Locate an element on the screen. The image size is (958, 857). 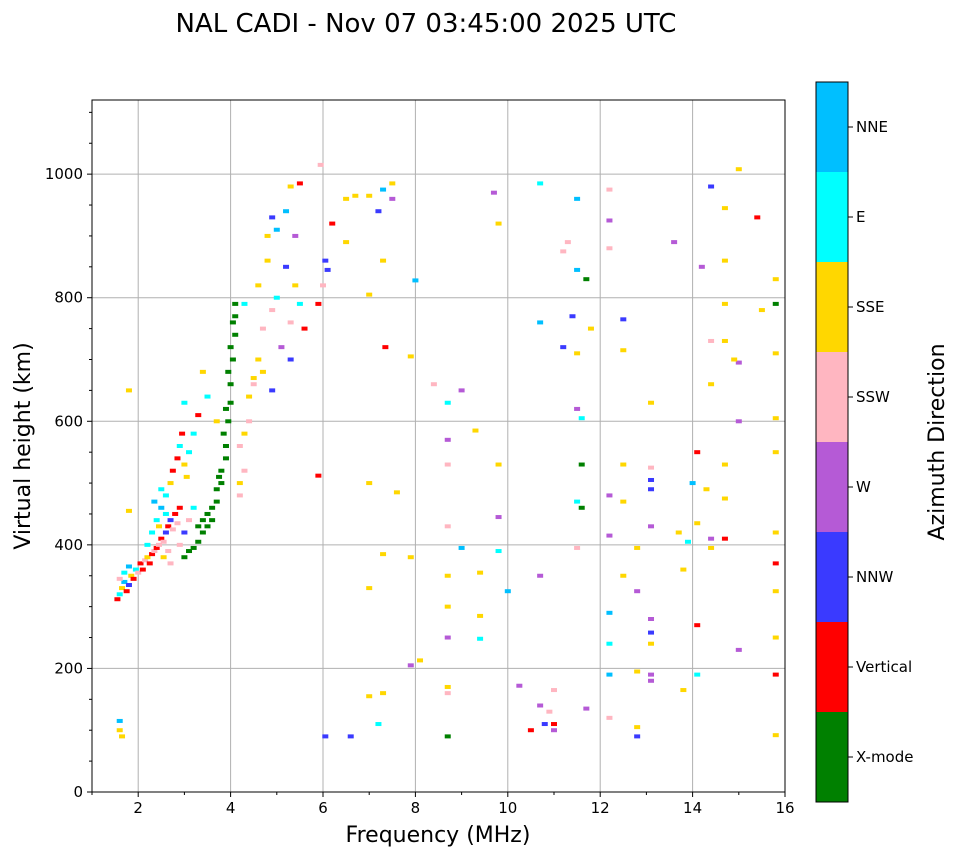
colorbar-segment-ssw is located at coordinates (832, 397).